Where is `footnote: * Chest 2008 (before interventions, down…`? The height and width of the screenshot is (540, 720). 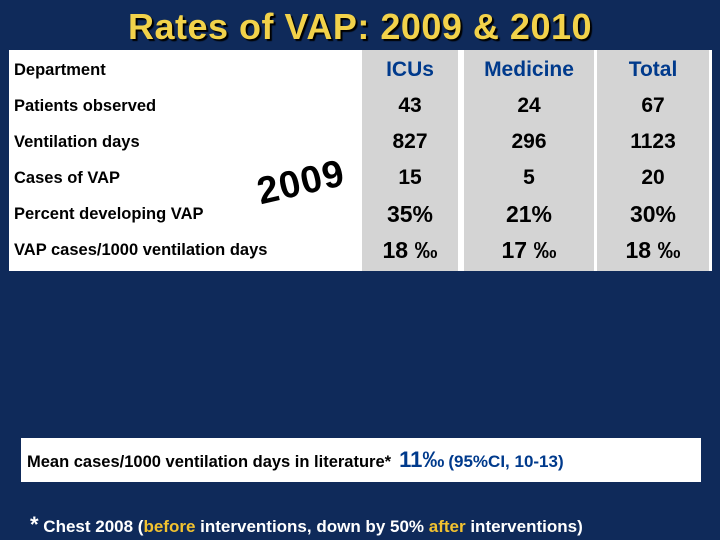 footnote: * Chest 2008 (before interventions, down… is located at coordinates (306, 525).